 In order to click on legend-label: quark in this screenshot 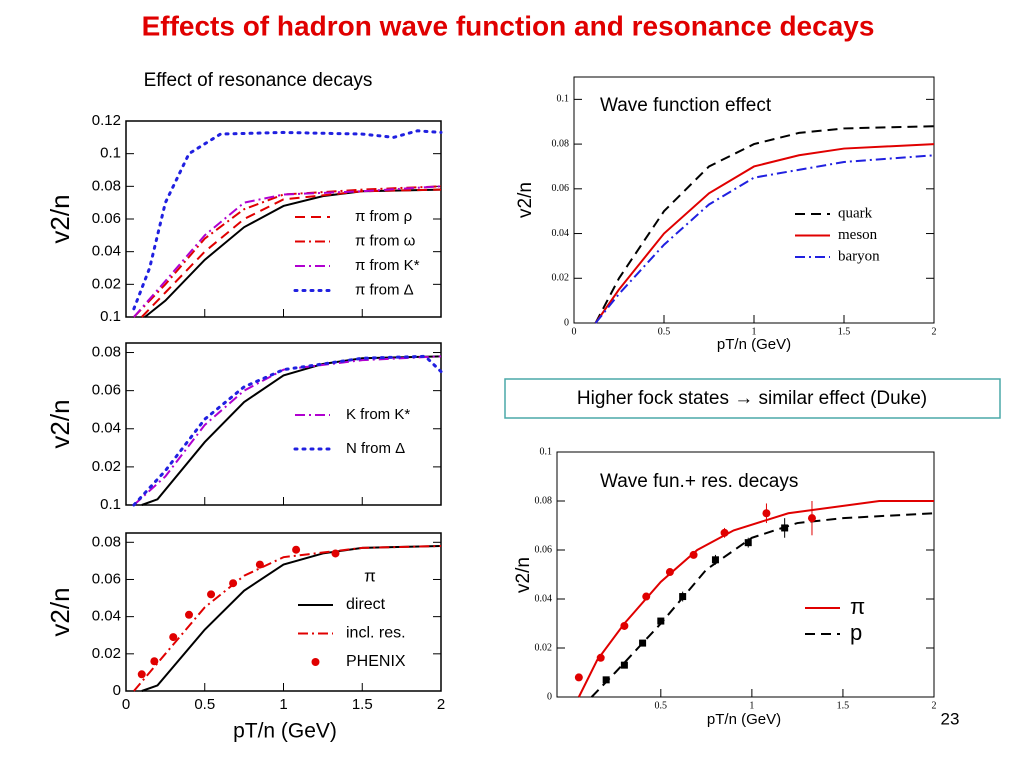, I will do `click(855, 213)`.